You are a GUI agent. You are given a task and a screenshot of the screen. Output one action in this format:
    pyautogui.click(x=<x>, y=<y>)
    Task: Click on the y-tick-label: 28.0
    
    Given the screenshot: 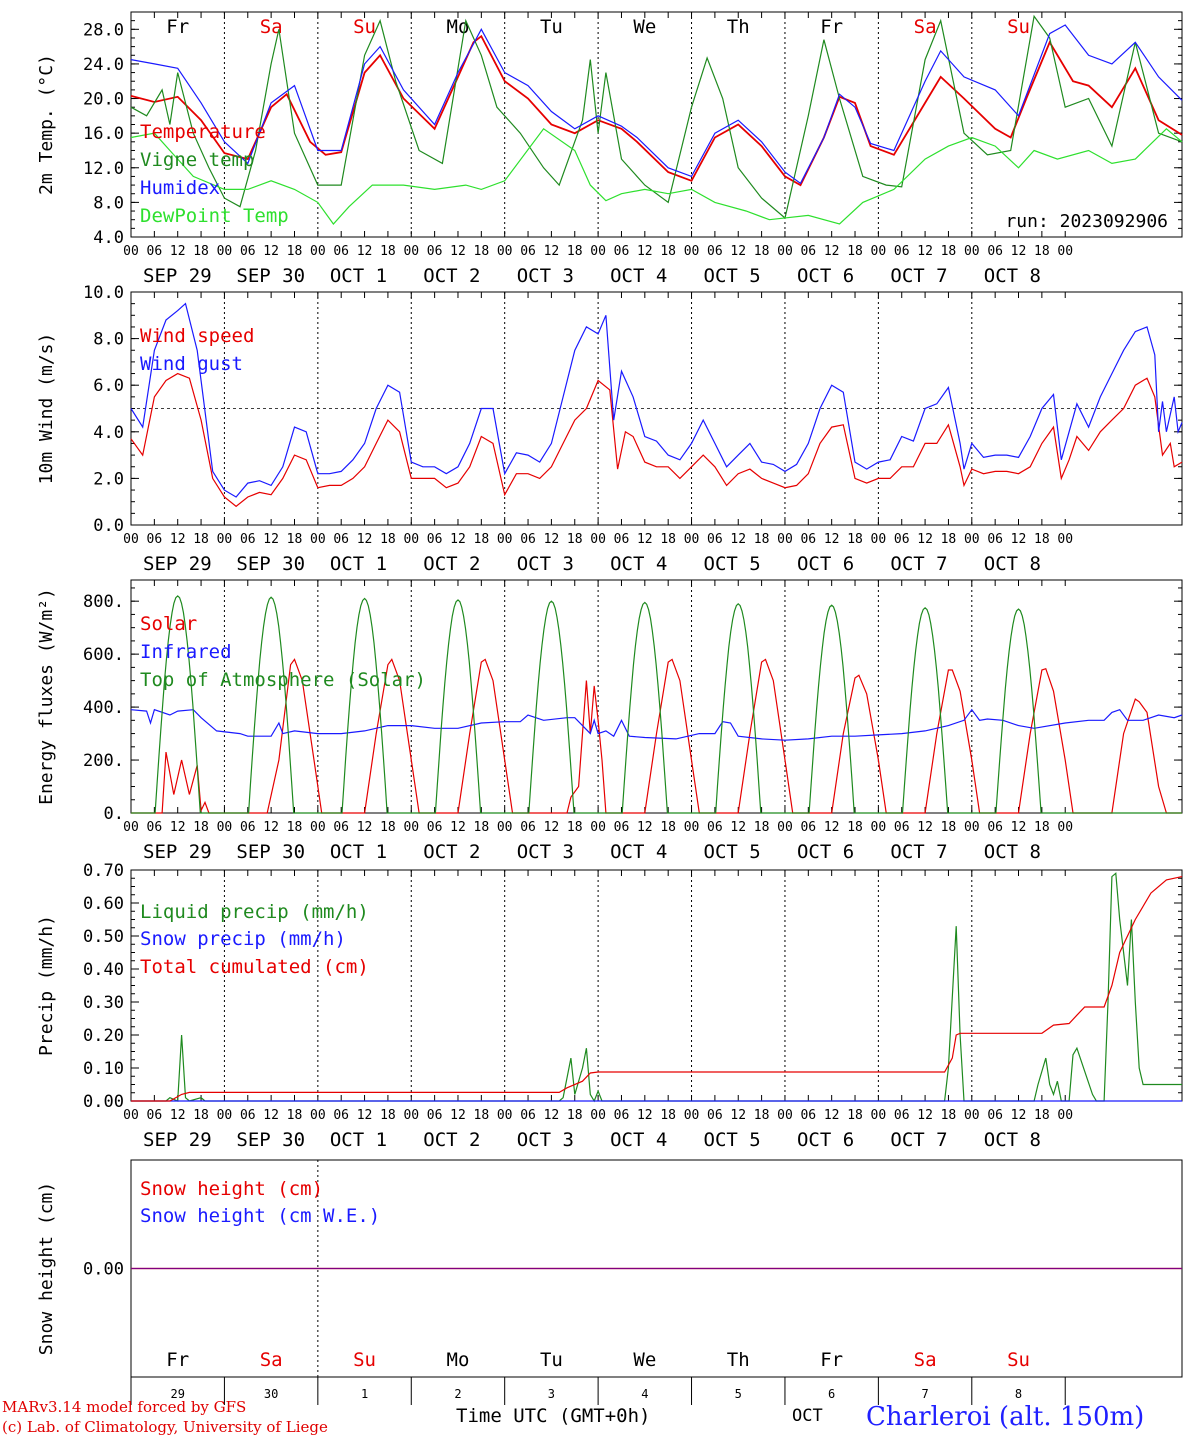 What is the action you would take?
    pyautogui.click(x=103, y=30)
    